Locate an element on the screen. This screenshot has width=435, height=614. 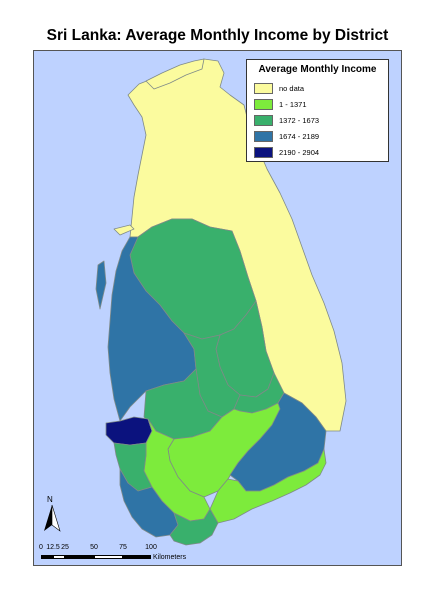
north-label: N is located at coordinates (50, 499).